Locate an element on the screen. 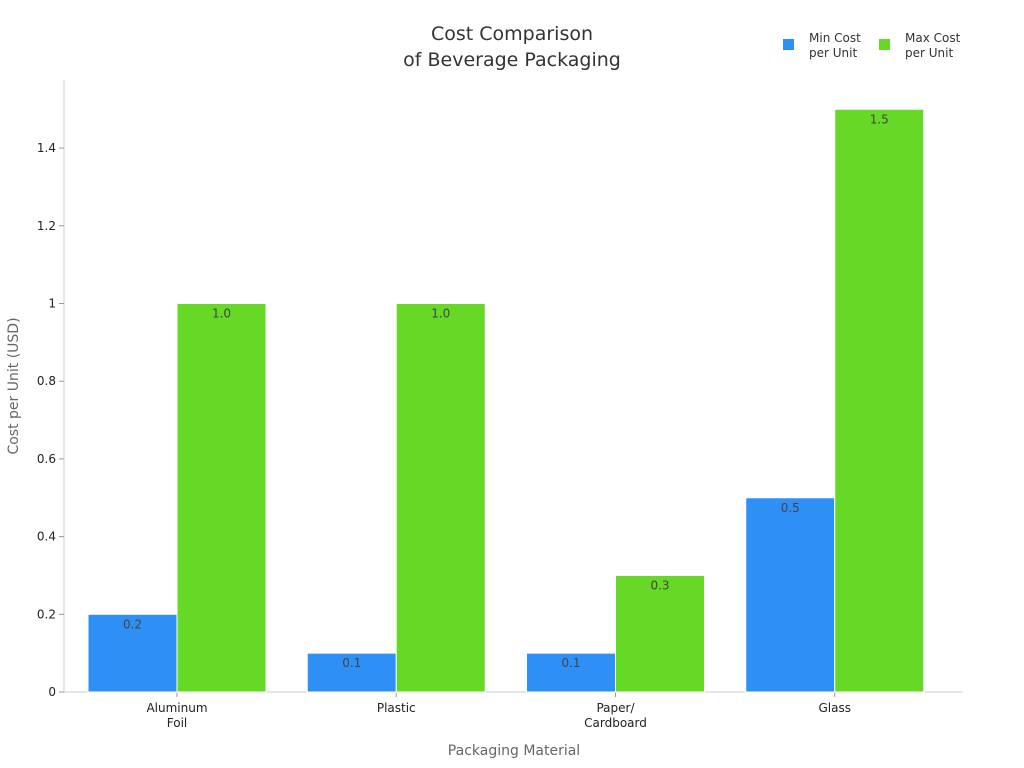 The width and height of the screenshot is (1024, 768). y-tick-label: 0.8 is located at coordinates (46, 381).